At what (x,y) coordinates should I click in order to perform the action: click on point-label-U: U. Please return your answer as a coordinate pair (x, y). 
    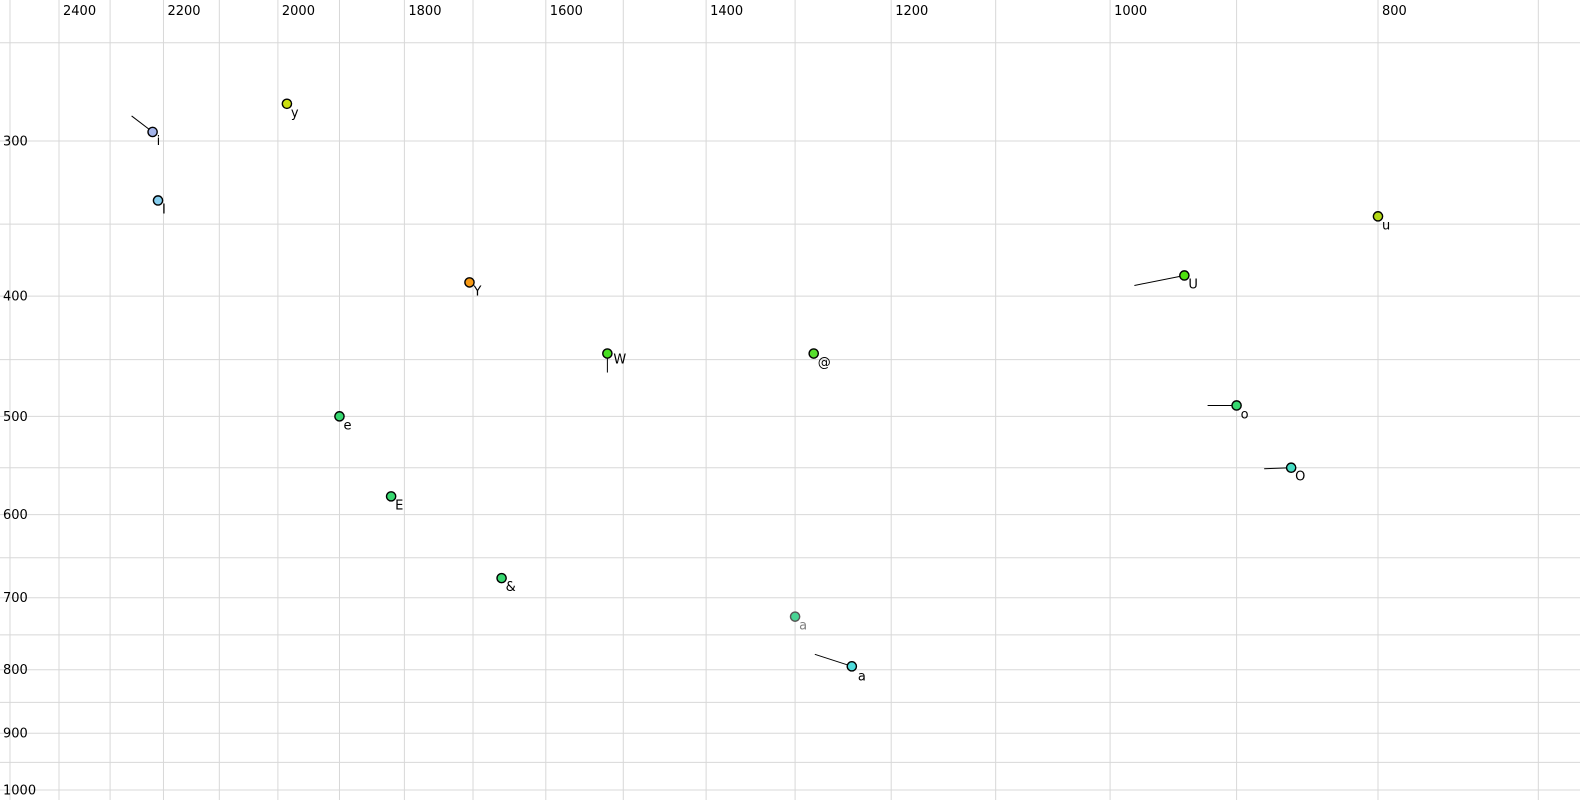
    Looking at the image, I should click on (1193, 284).